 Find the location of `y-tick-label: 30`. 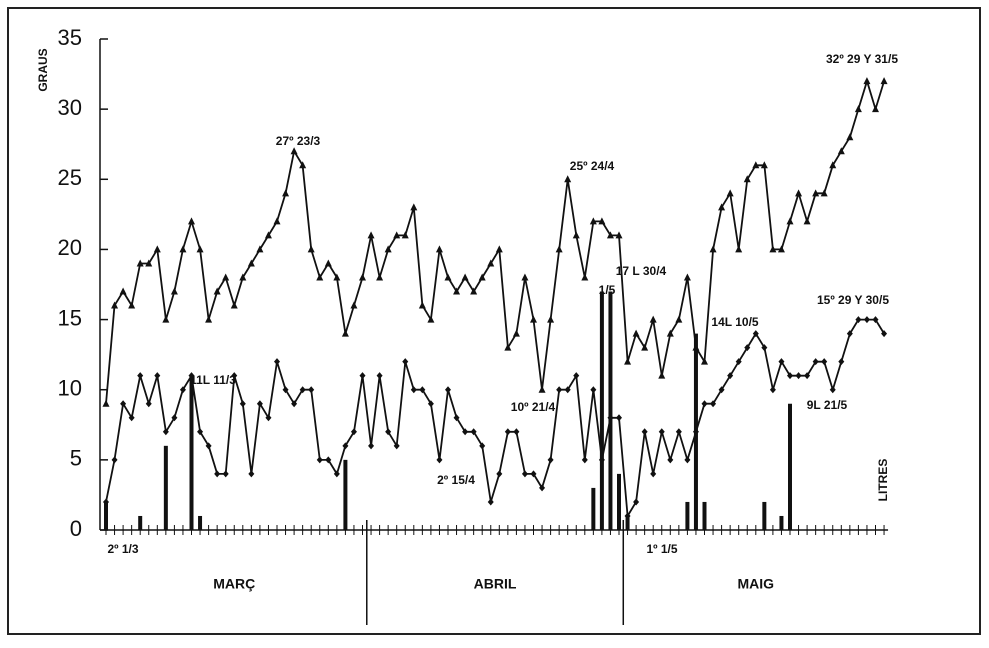

y-tick-label: 30 is located at coordinates (70, 107).